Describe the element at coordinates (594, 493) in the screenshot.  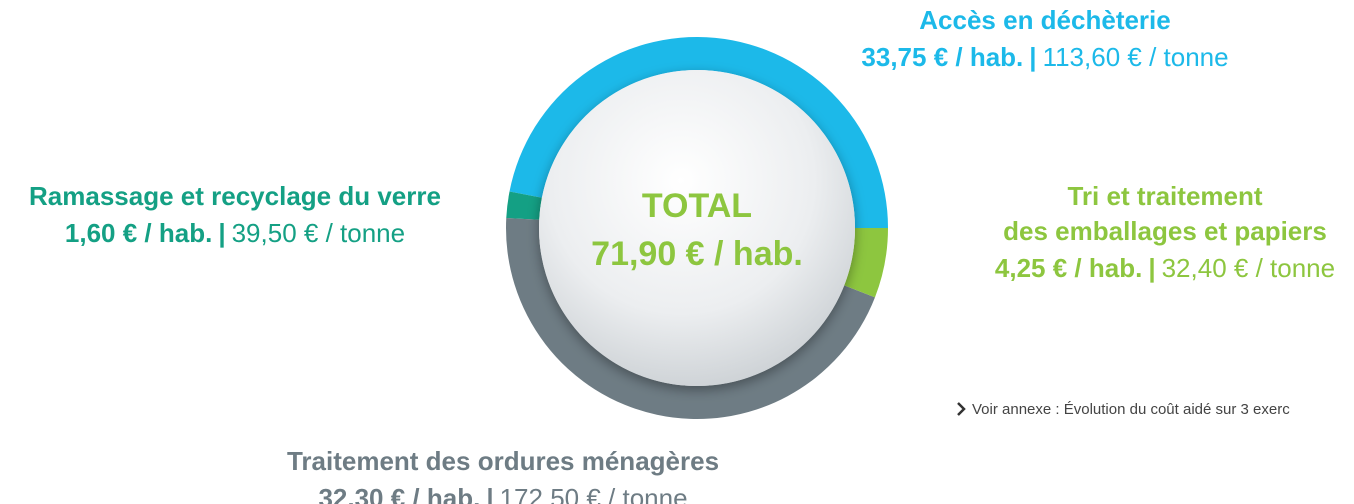
I see `tonne-value: 172,50 € / tonne` at that location.